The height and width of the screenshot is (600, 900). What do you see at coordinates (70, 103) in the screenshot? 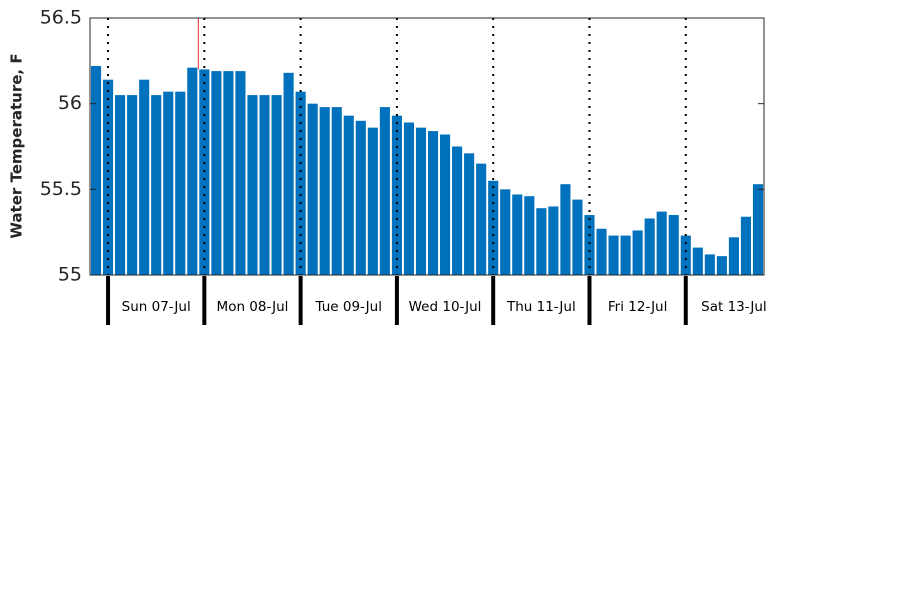
I see `y-tick-label: 56` at bounding box center [70, 103].